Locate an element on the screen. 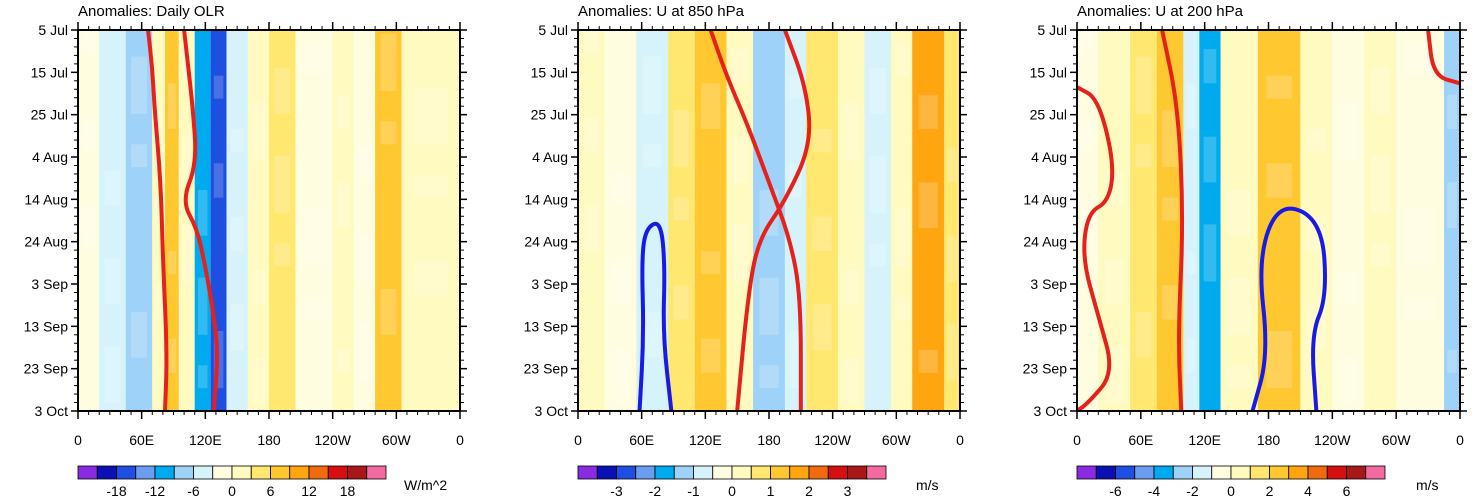  x-tick-label: 60W is located at coordinates (1397, 440).